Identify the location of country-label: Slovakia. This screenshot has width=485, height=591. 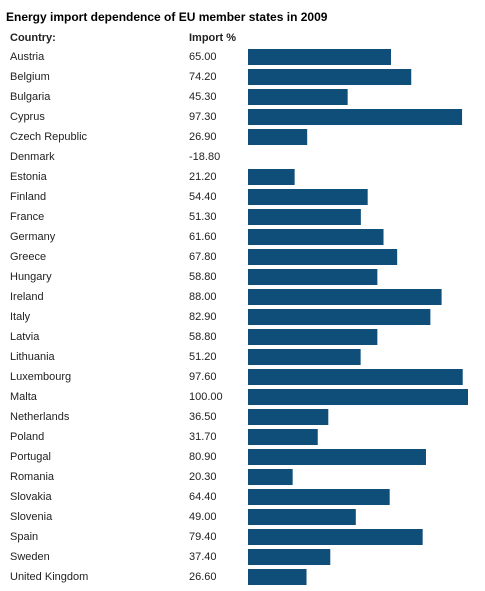
(31, 497).